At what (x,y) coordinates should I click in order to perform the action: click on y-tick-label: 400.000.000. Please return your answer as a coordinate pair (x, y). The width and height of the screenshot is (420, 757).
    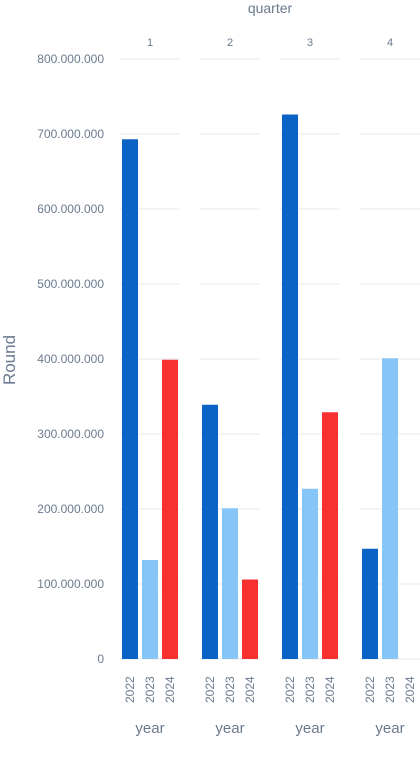
    Looking at the image, I should click on (70, 359).